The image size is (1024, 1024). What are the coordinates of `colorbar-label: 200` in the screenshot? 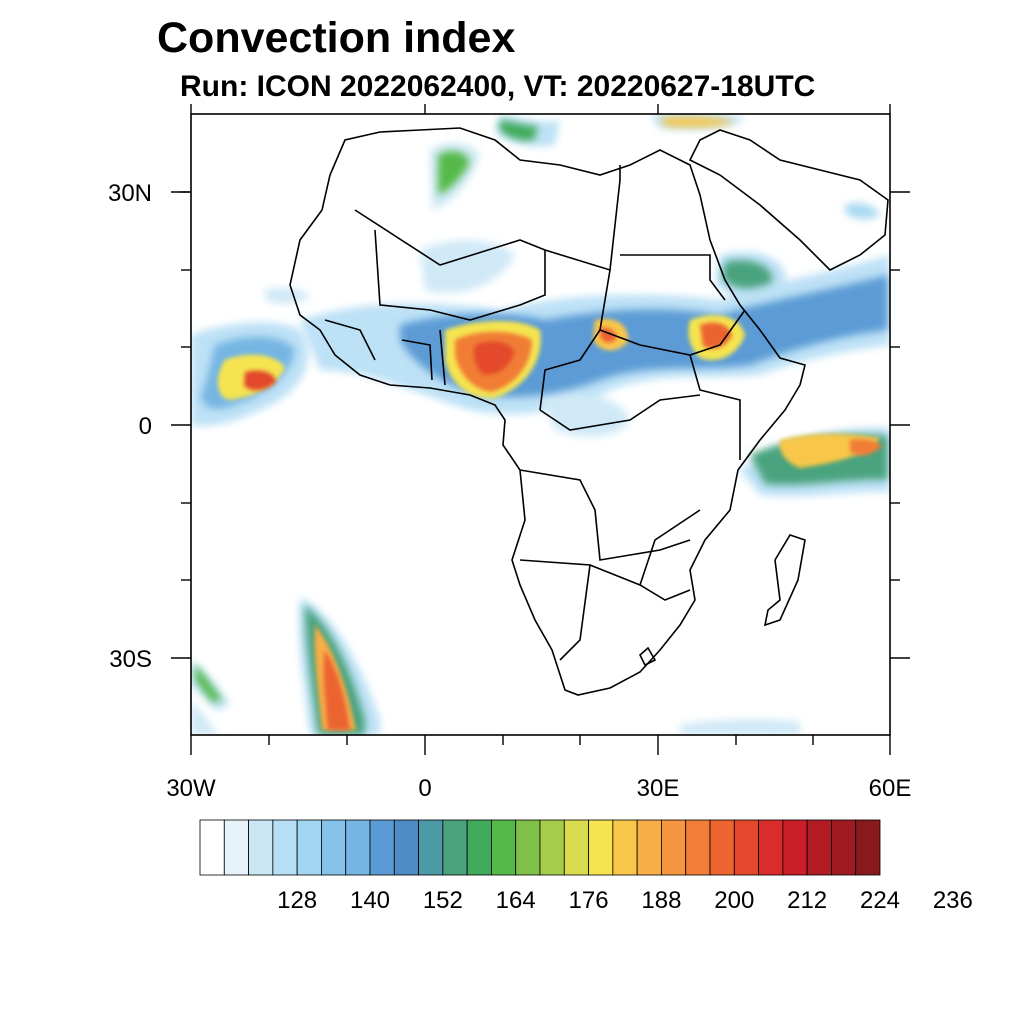 It's located at (734, 900).